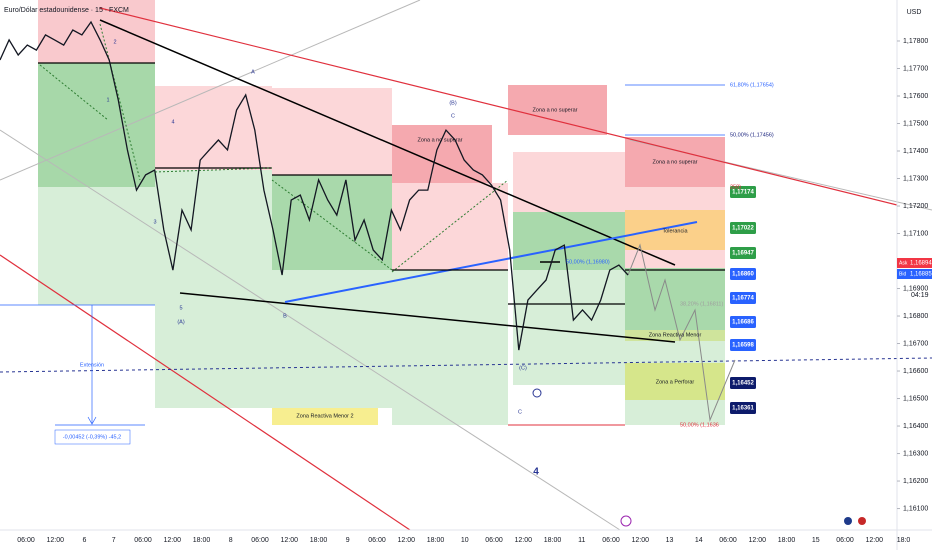 This screenshot has width=932, height=550. I want to click on y-tick-label: 1,16900, so click(915, 288).